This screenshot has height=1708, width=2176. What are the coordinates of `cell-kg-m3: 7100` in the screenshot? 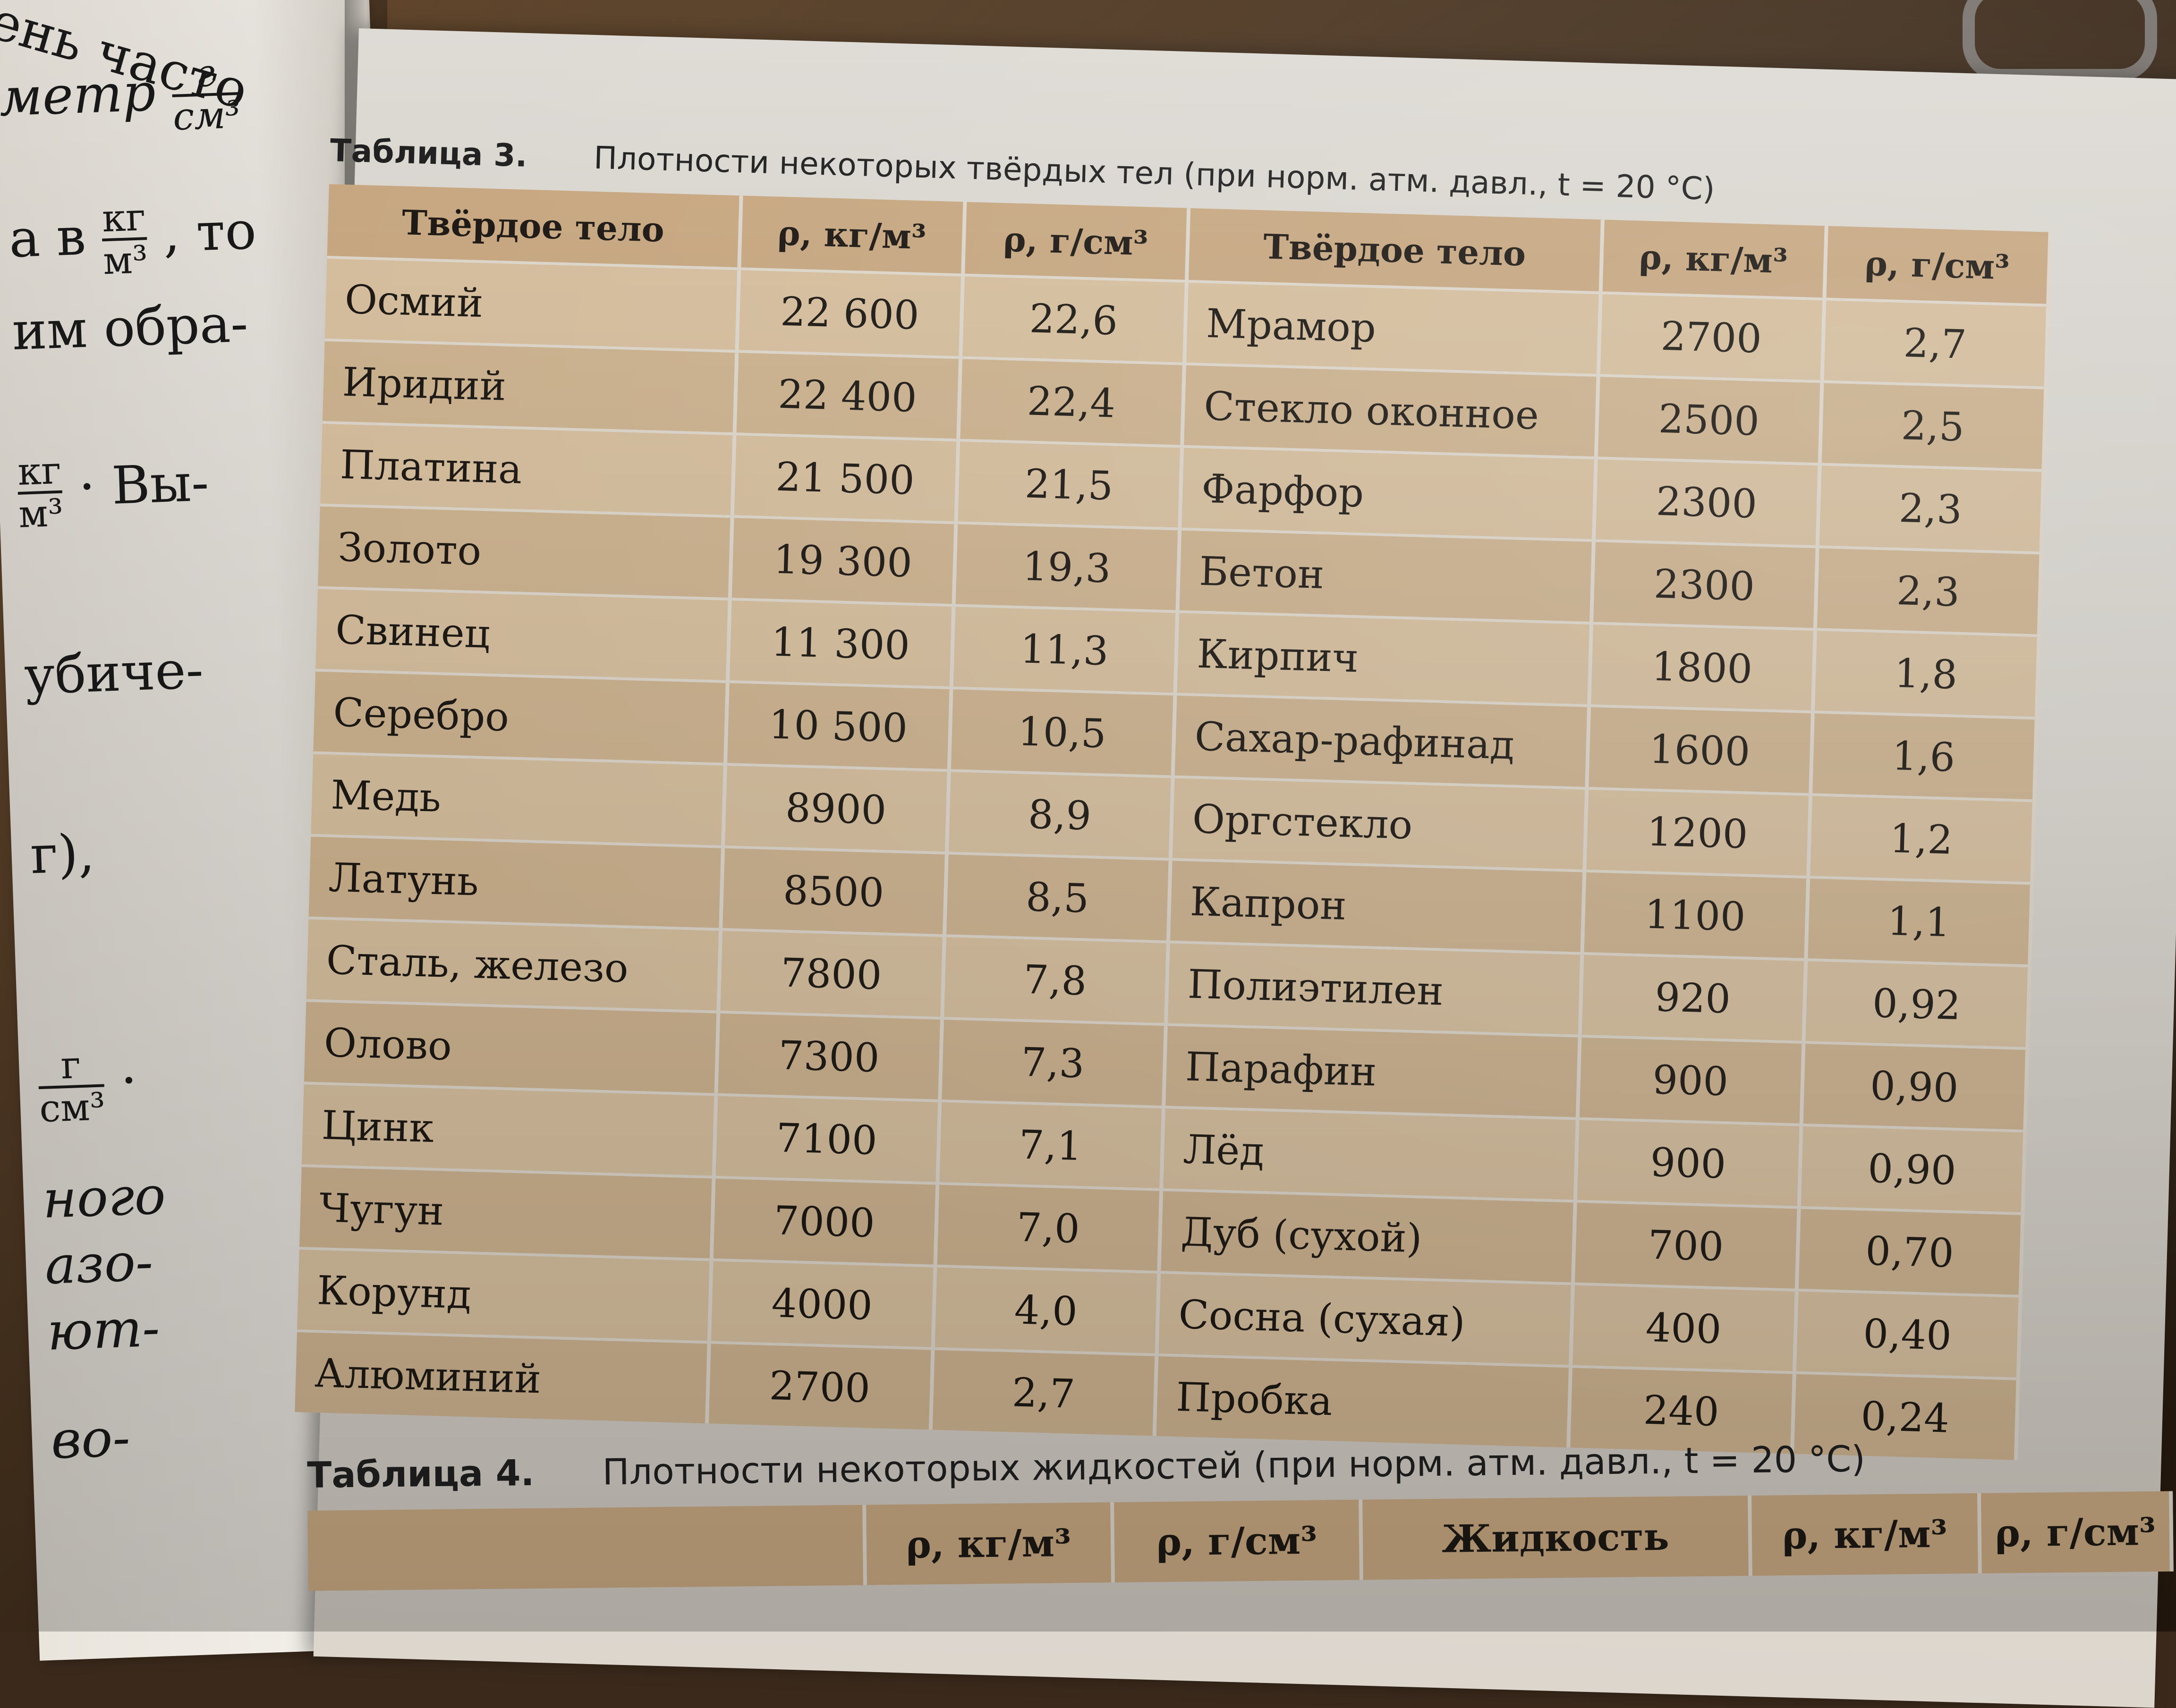 It's located at (827, 1139).